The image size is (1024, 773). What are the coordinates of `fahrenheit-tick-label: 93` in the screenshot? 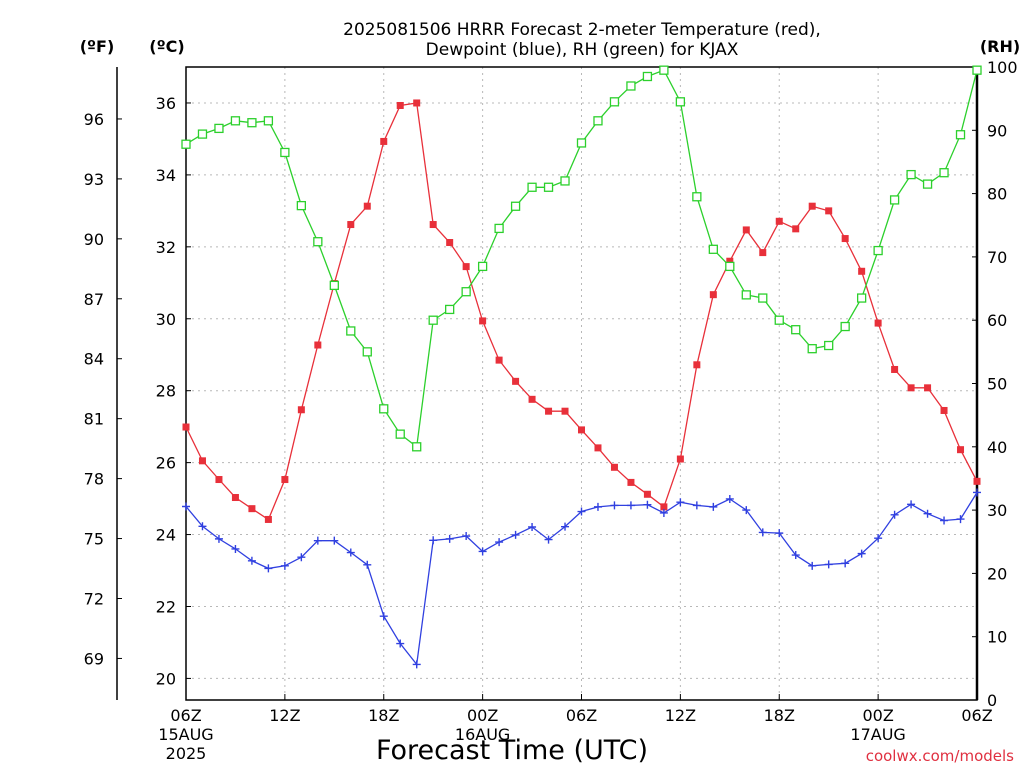 It's located at (94, 179).